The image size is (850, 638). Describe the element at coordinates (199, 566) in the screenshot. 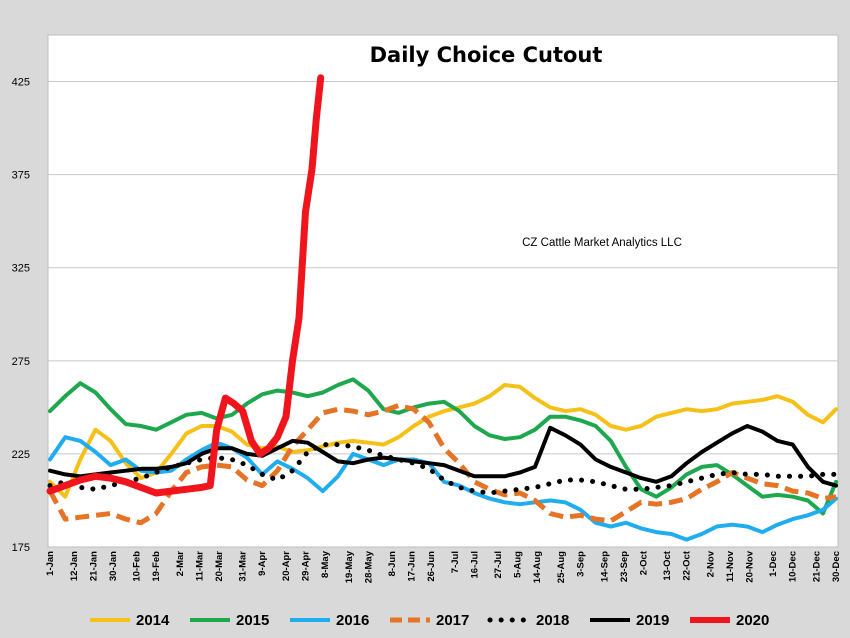

I see `x-tick-label: 11-Mar` at that location.